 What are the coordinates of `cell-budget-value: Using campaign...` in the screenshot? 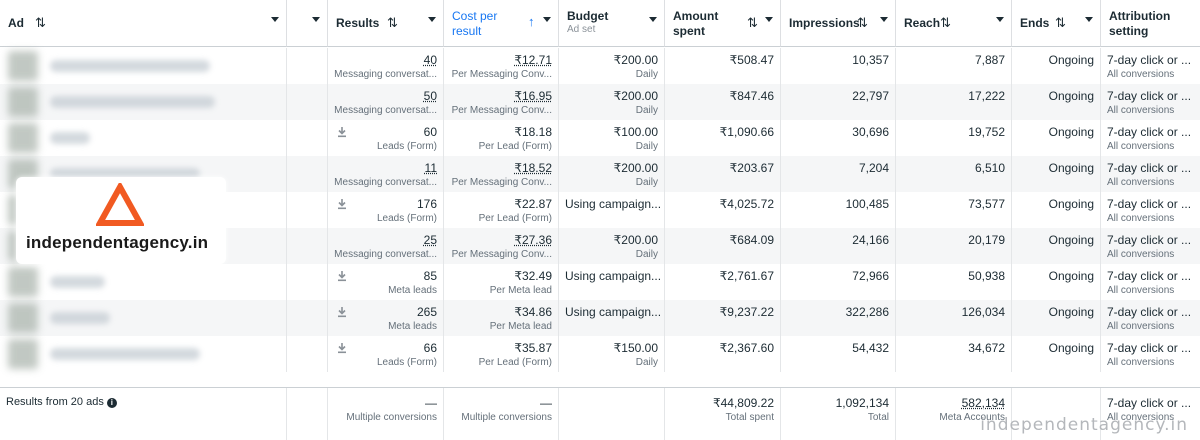 It's located at (613, 312).